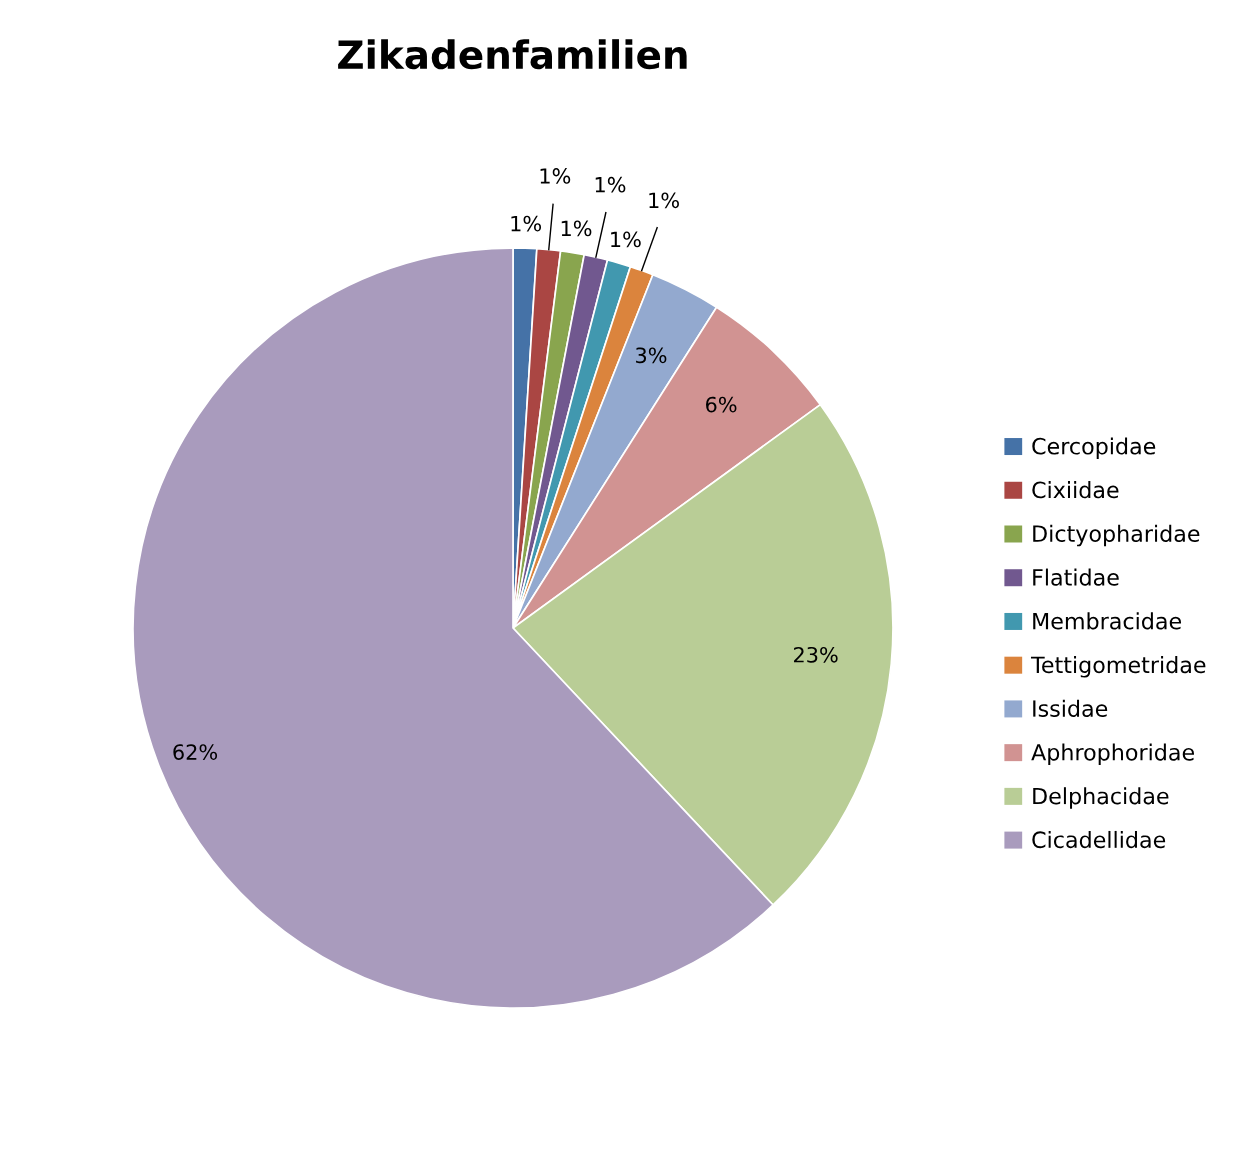  Describe the element at coordinates (512, 54) in the screenshot. I see `chart-title: Zikadenfamilien` at that location.